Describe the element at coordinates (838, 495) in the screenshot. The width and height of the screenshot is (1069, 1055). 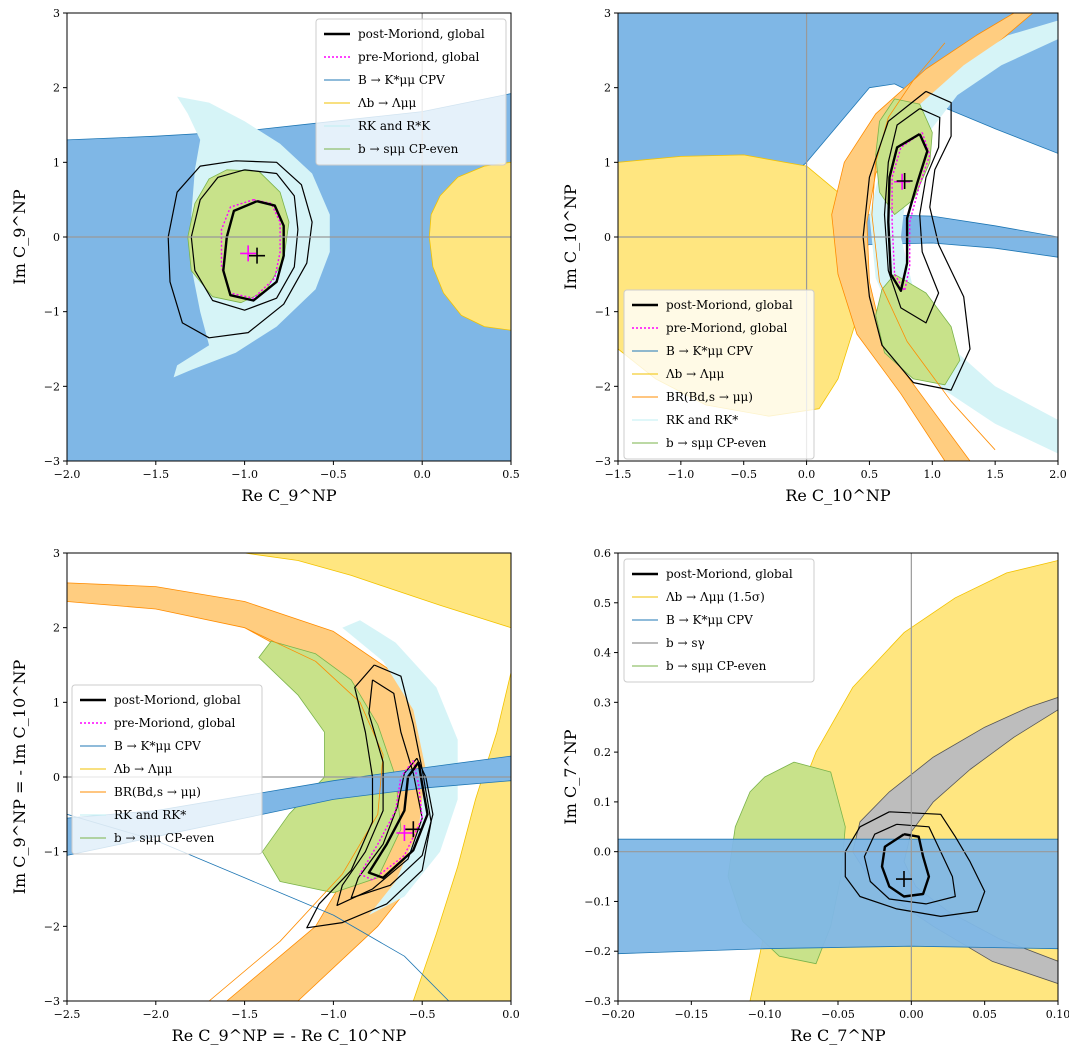
I see `x-axis-label: Re C_10^NP` at that location.